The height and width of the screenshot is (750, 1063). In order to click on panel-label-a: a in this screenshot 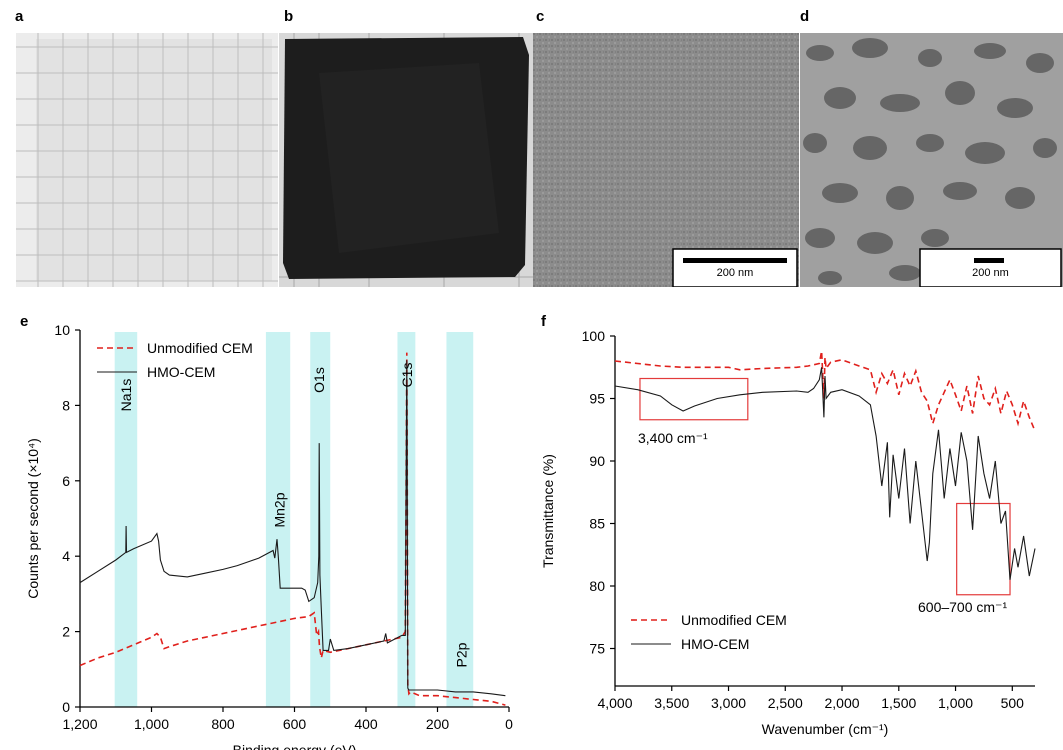, I will do `click(19, 16)`.